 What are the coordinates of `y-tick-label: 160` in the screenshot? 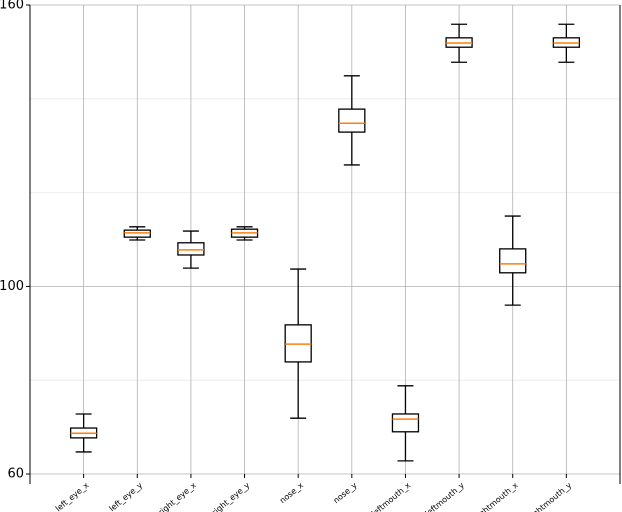 It's located at (12, 6).